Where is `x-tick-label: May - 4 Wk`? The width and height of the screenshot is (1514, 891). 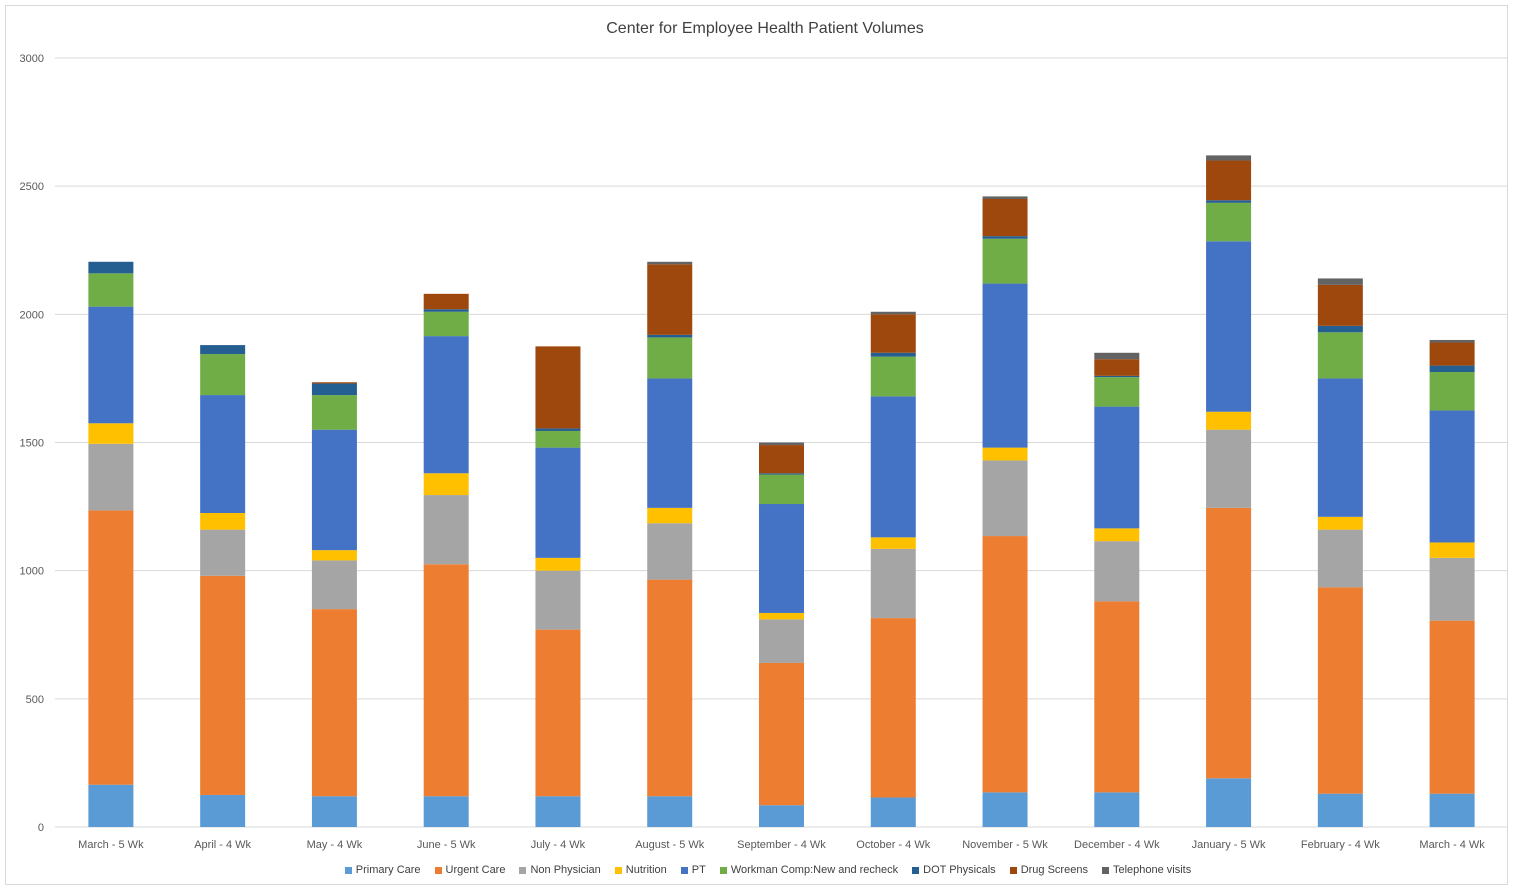 x-tick-label: May - 4 Wk is located at coordinates (335, 845).